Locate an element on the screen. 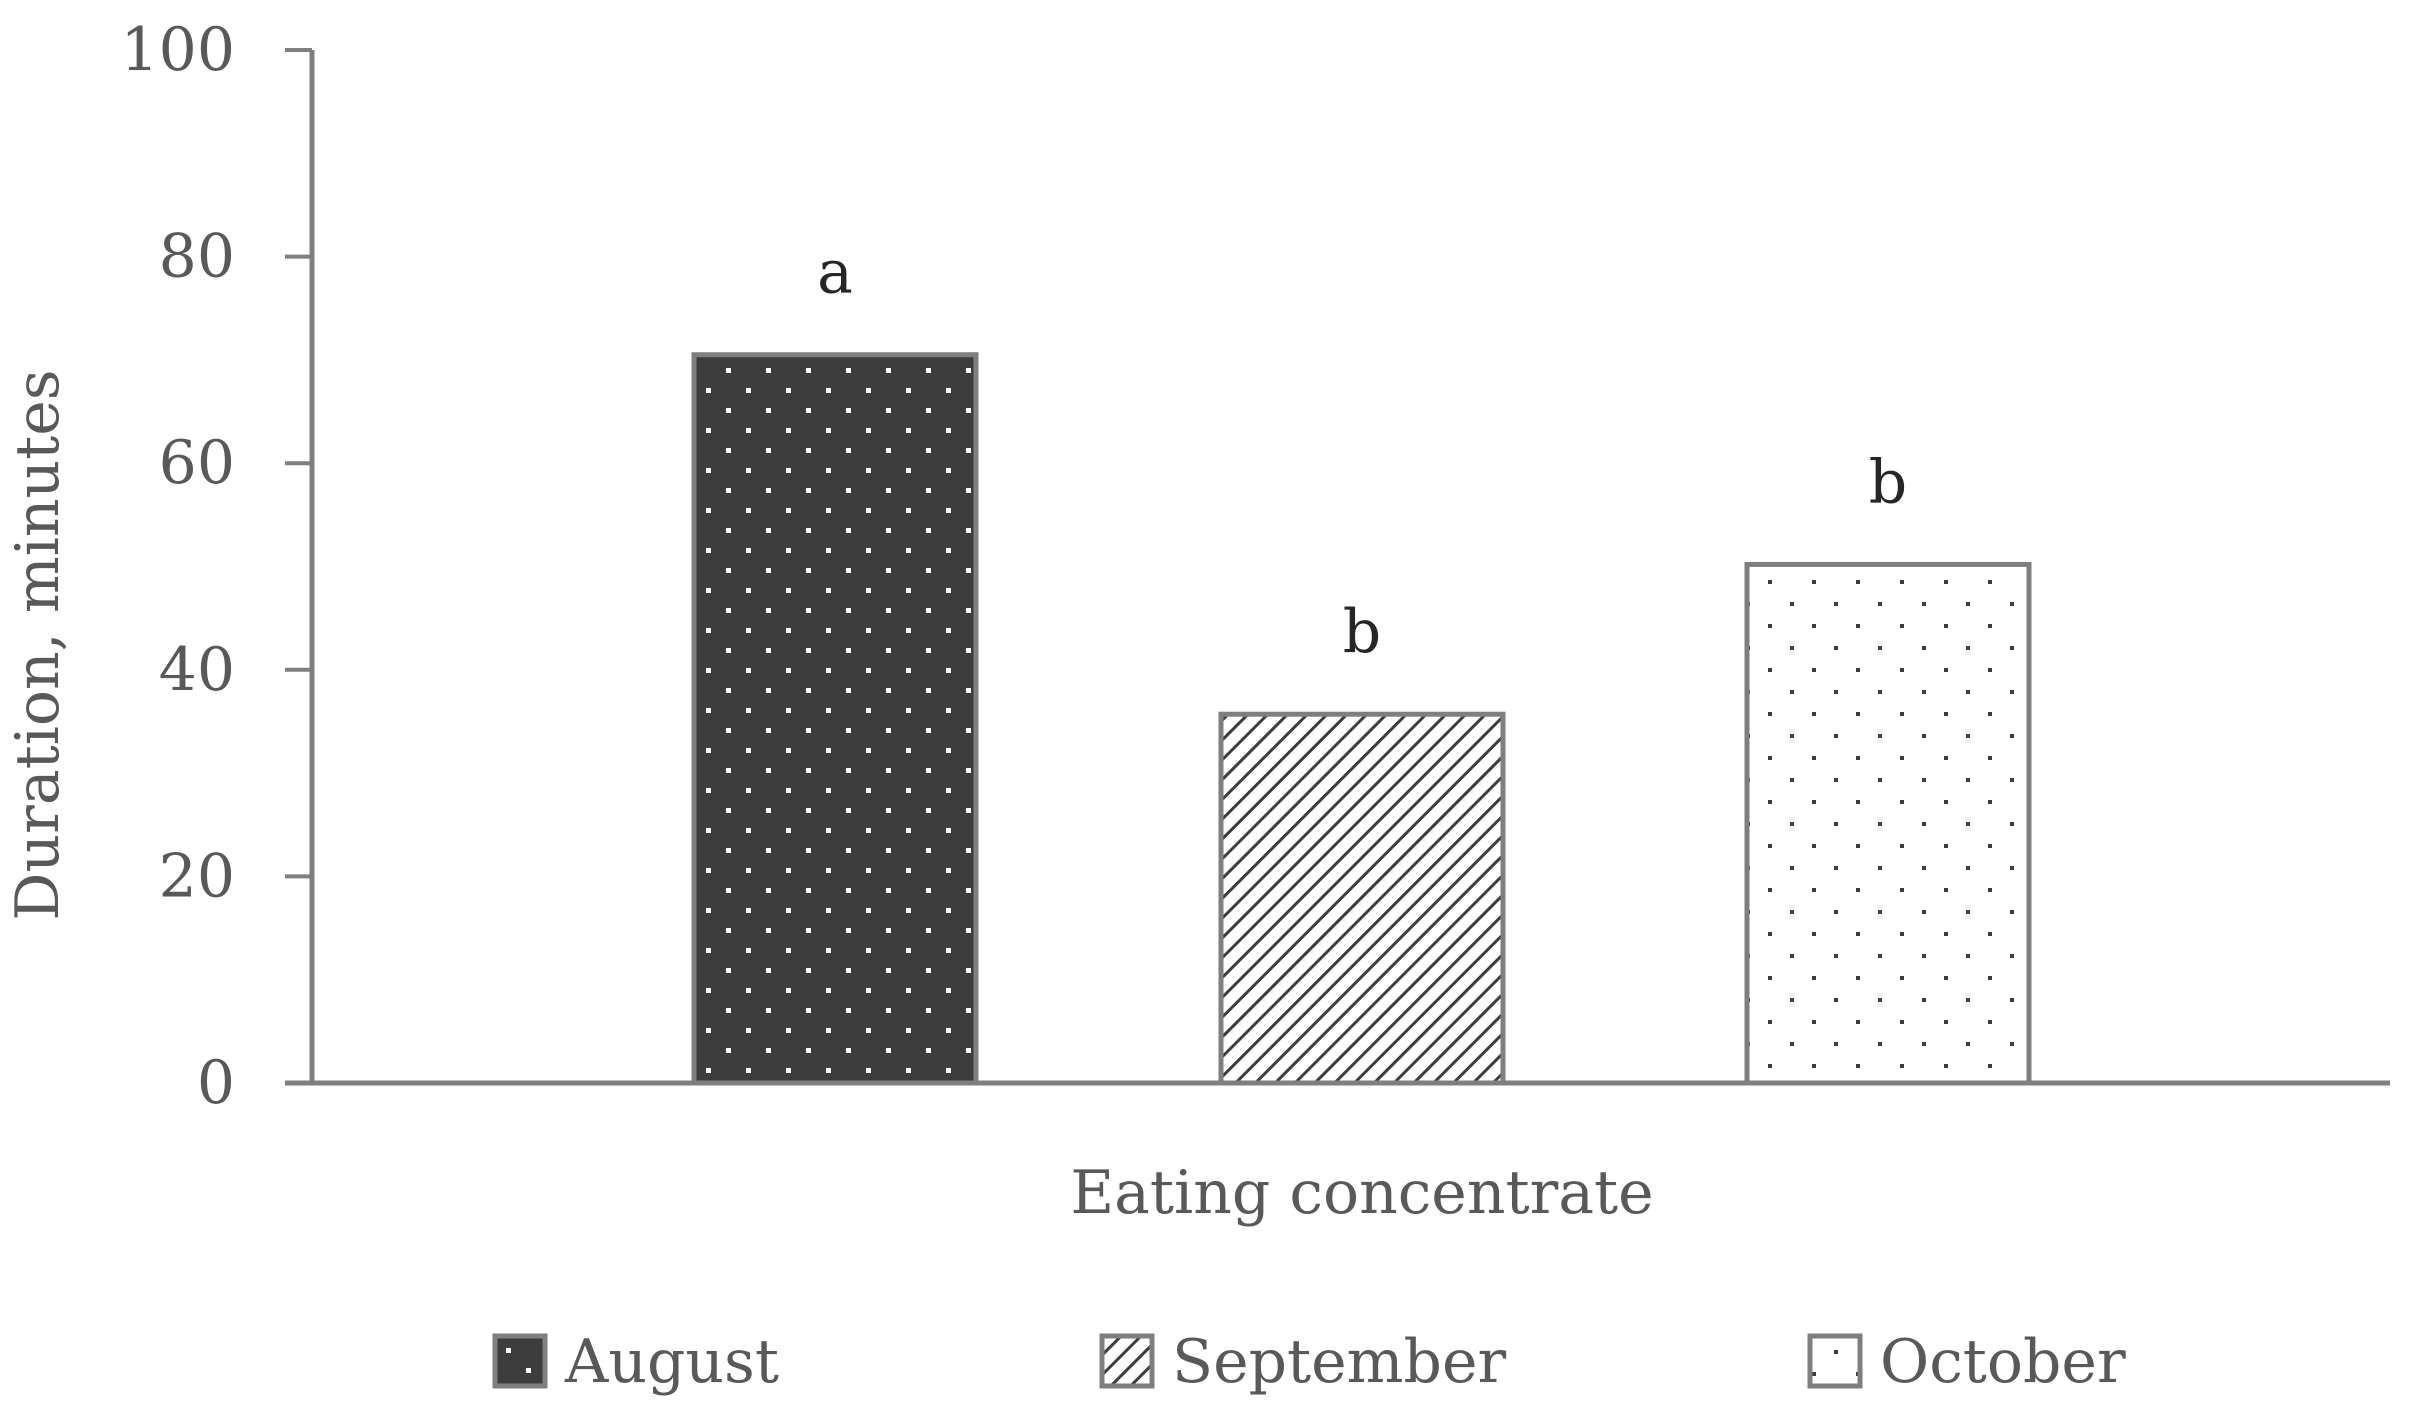  y-tick-label: 0 is located at coordinates (216, 1083).